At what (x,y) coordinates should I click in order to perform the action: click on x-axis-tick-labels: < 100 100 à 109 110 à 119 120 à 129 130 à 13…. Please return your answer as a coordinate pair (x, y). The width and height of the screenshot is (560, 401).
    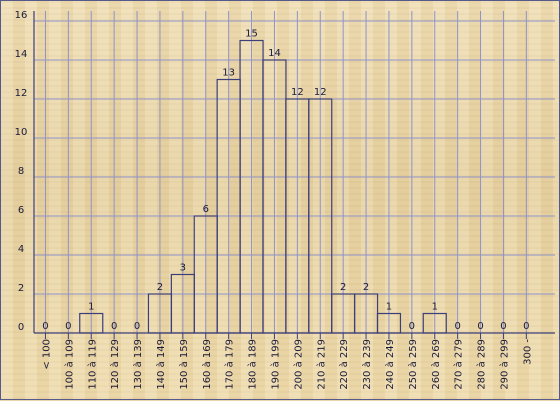
    Looking at the image, I should click on (287, 364).